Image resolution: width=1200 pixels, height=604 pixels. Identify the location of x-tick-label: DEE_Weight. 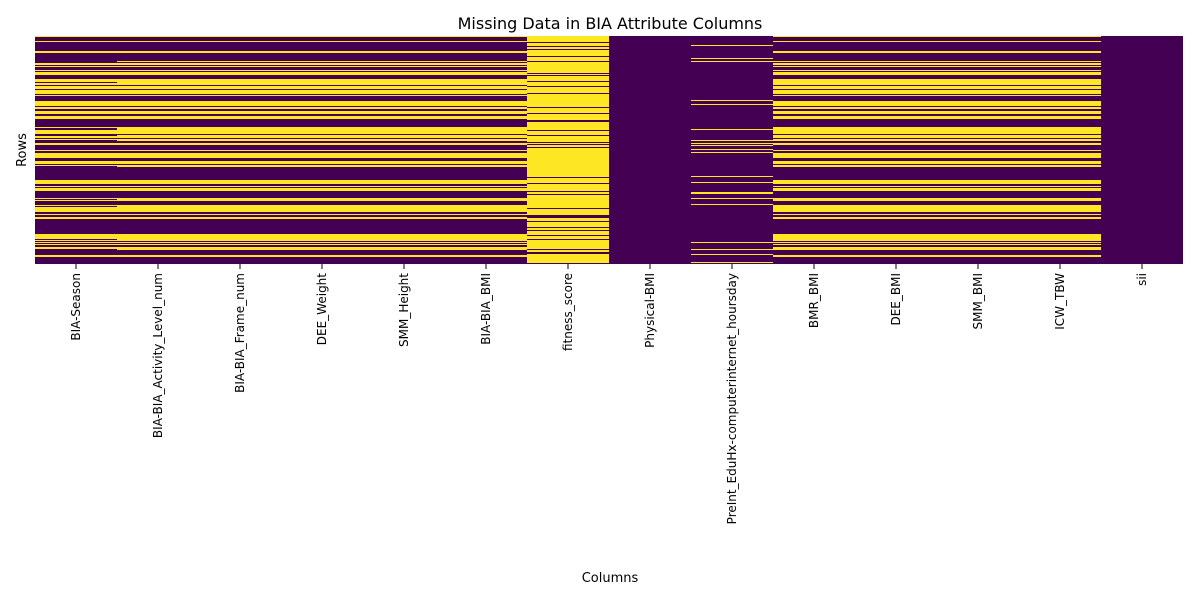
(322, 309).